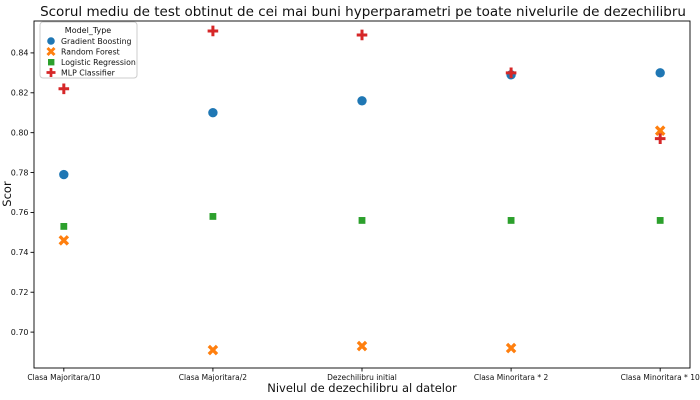  What do you see at coordinates (63, 377) in the screenshot?
I see `x-tick-label: Clasa Majoritara/10` at bounding box center [63, 377].